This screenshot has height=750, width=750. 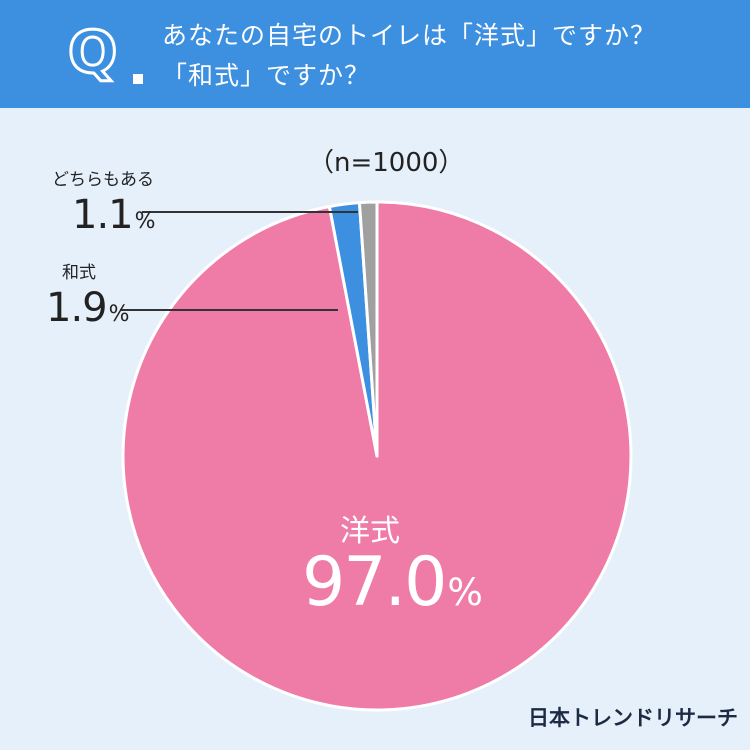 I want to click on question-header: Q あなたの自宅のトイレは「洋式」ですか？ 「和式」ですか？, so click(x=375, y=54).